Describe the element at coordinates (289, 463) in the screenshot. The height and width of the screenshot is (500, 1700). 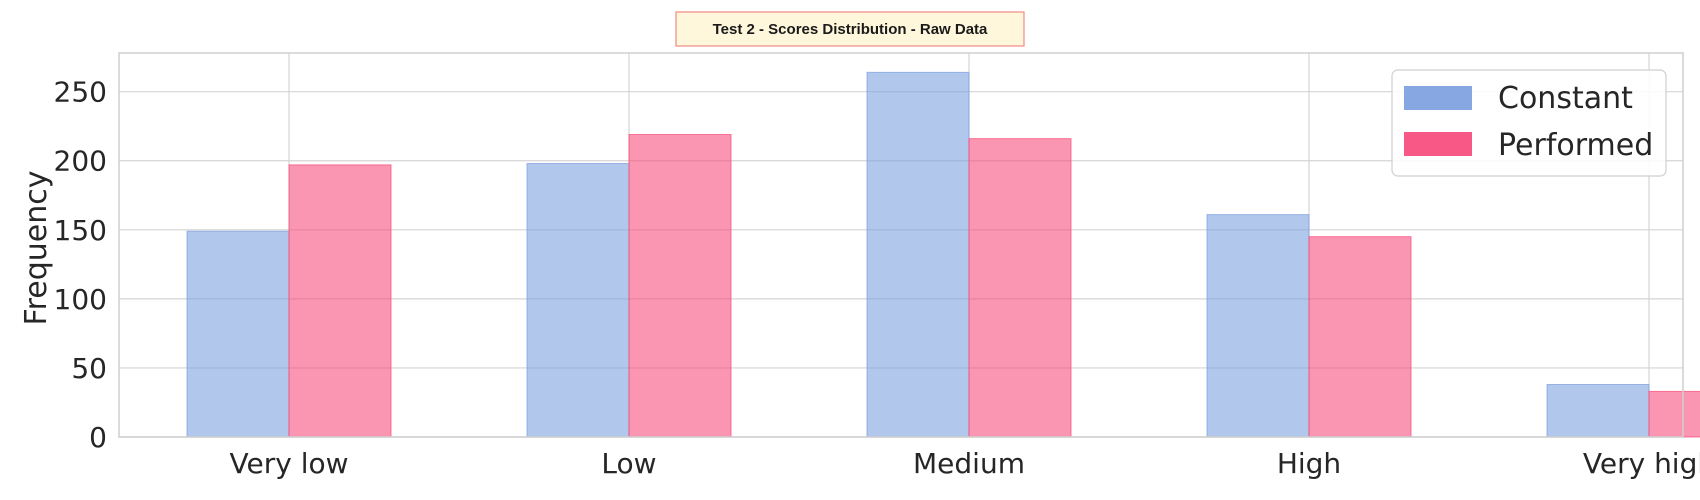
I see `x-tick-label: Very low` at that location.